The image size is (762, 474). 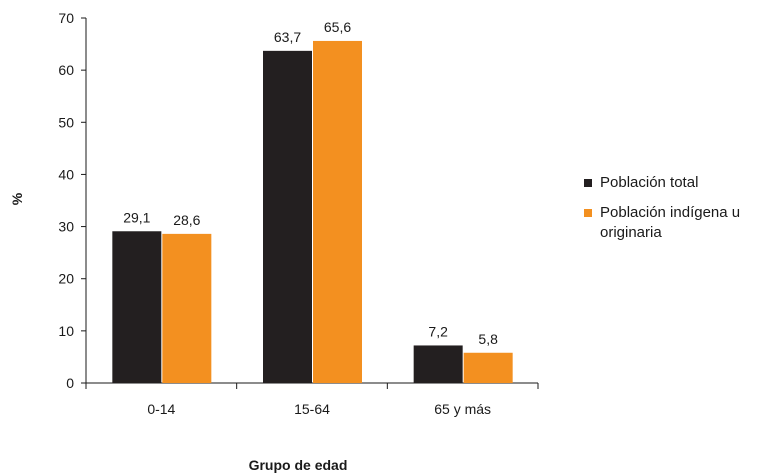 I want to click on legend-item-poblacion-total: Población total, so click(x=671, y=183).